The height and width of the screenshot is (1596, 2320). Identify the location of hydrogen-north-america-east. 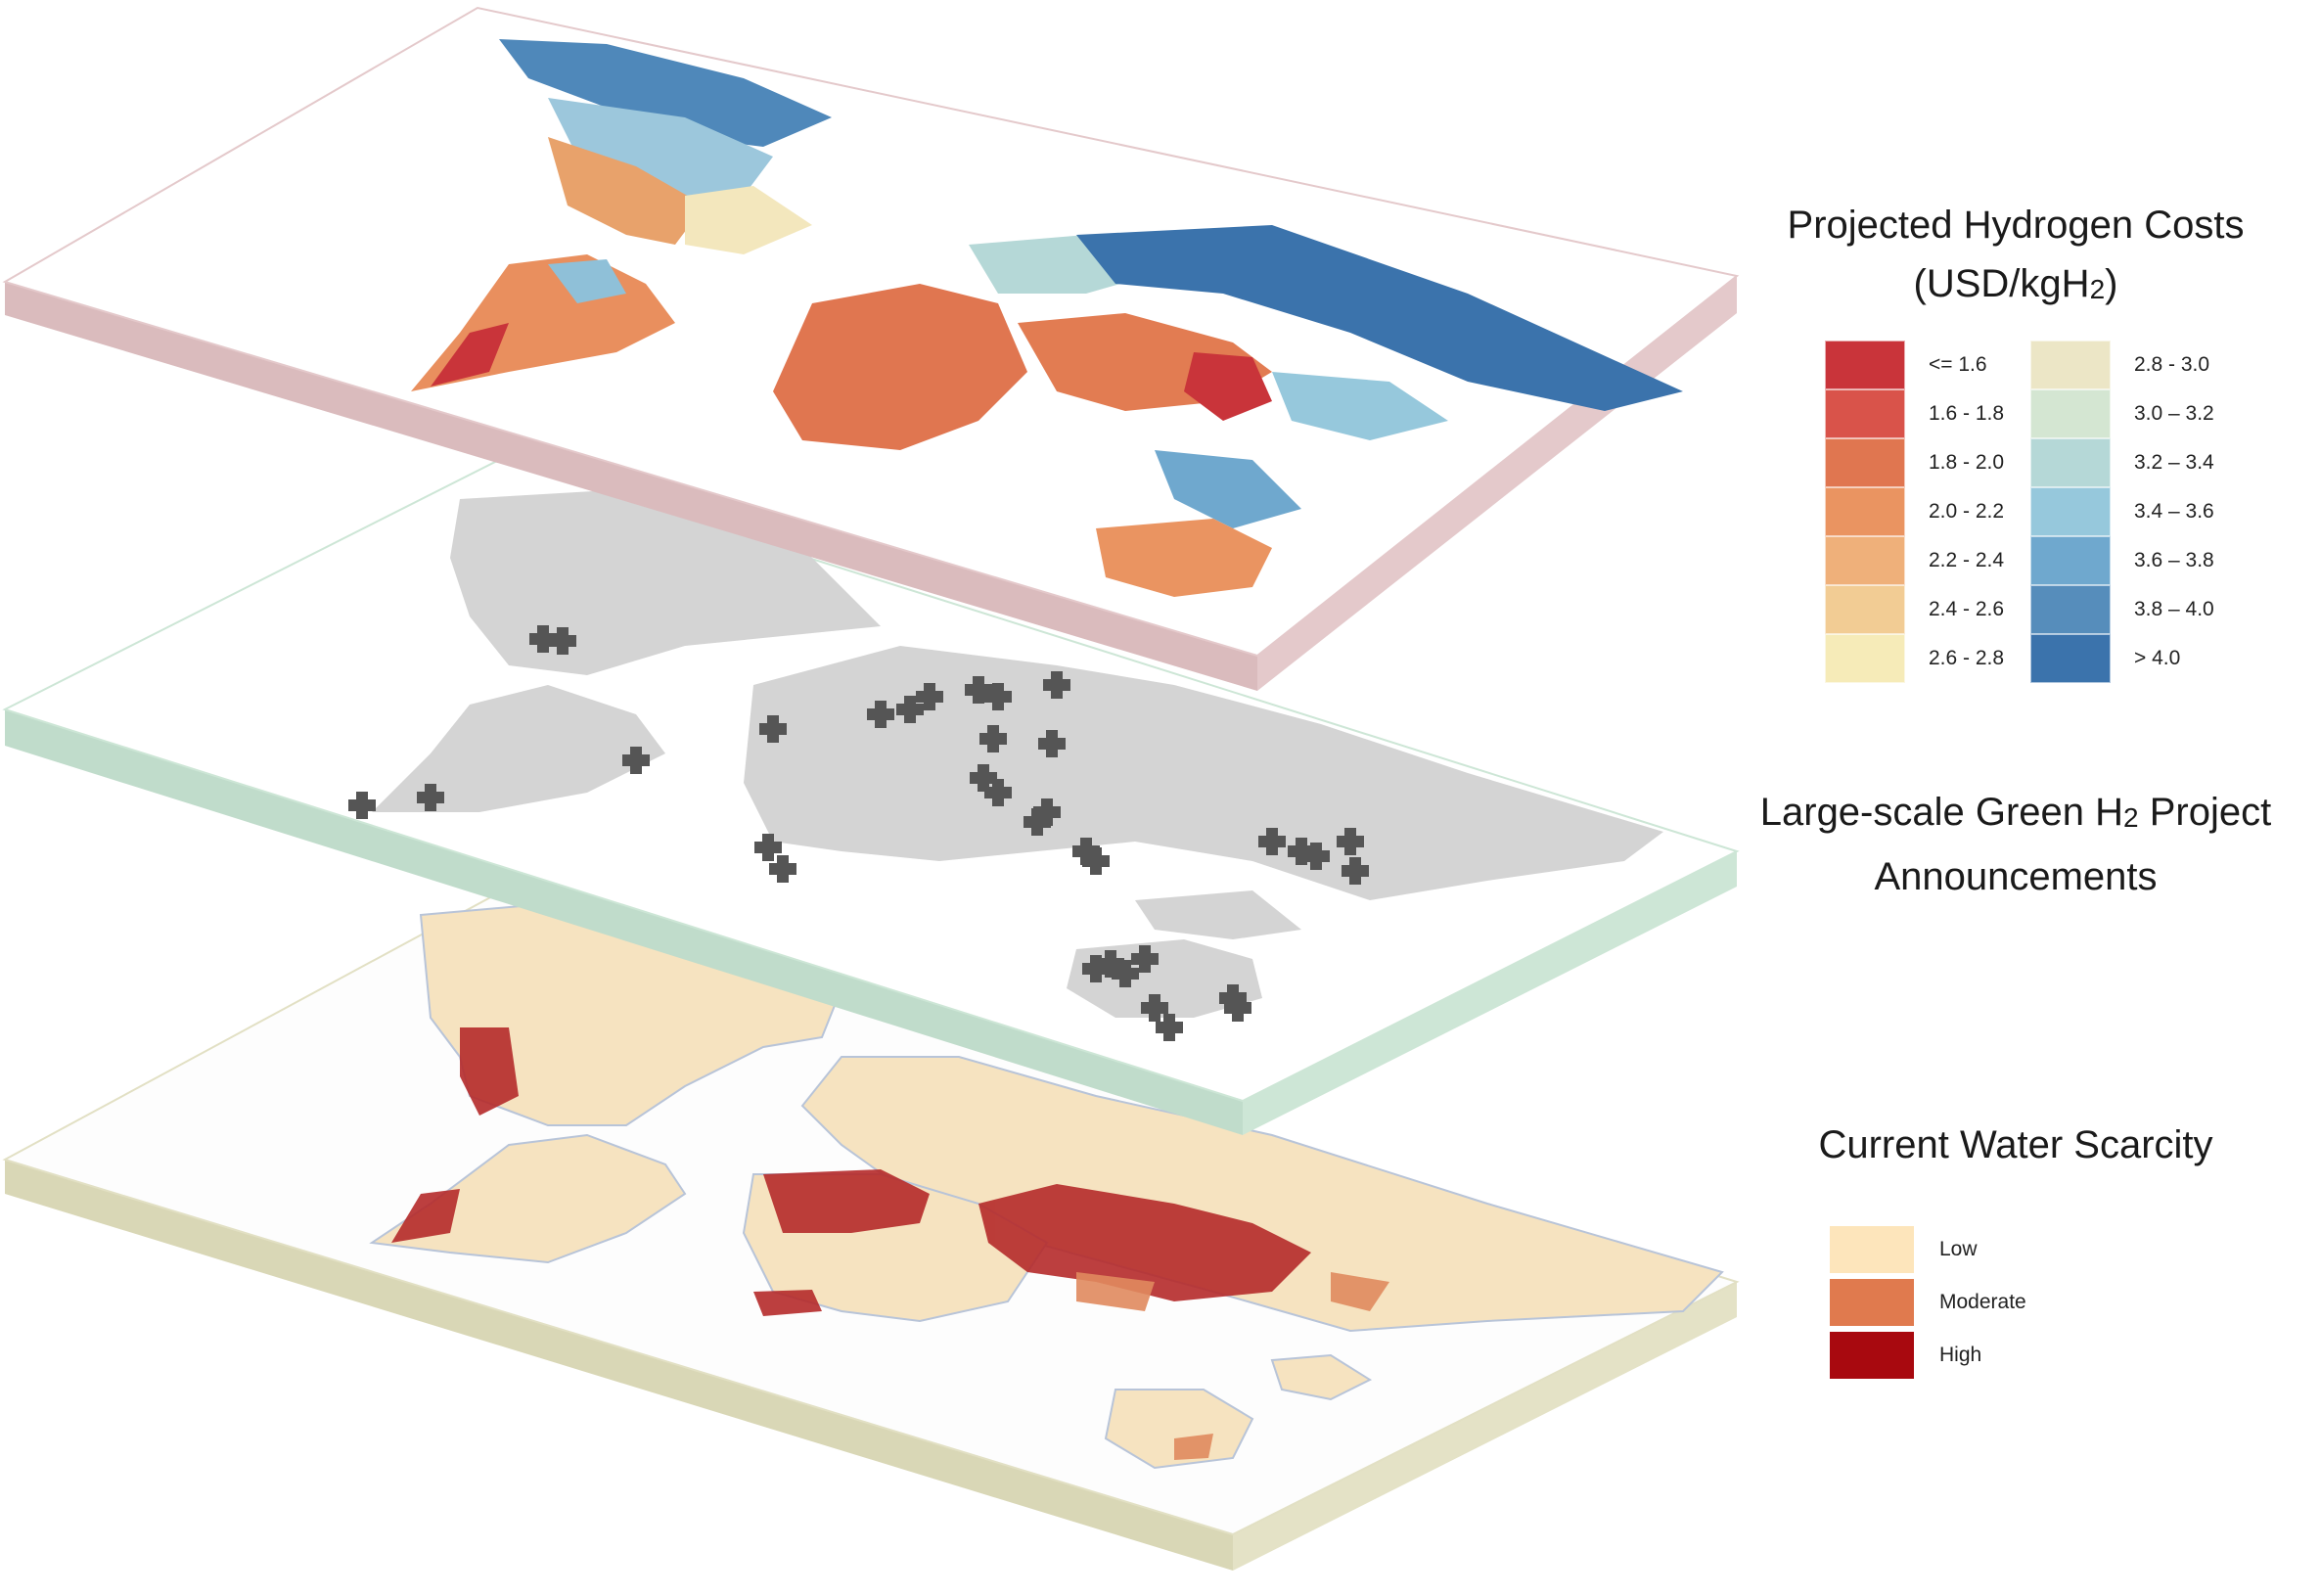
(748, 220).